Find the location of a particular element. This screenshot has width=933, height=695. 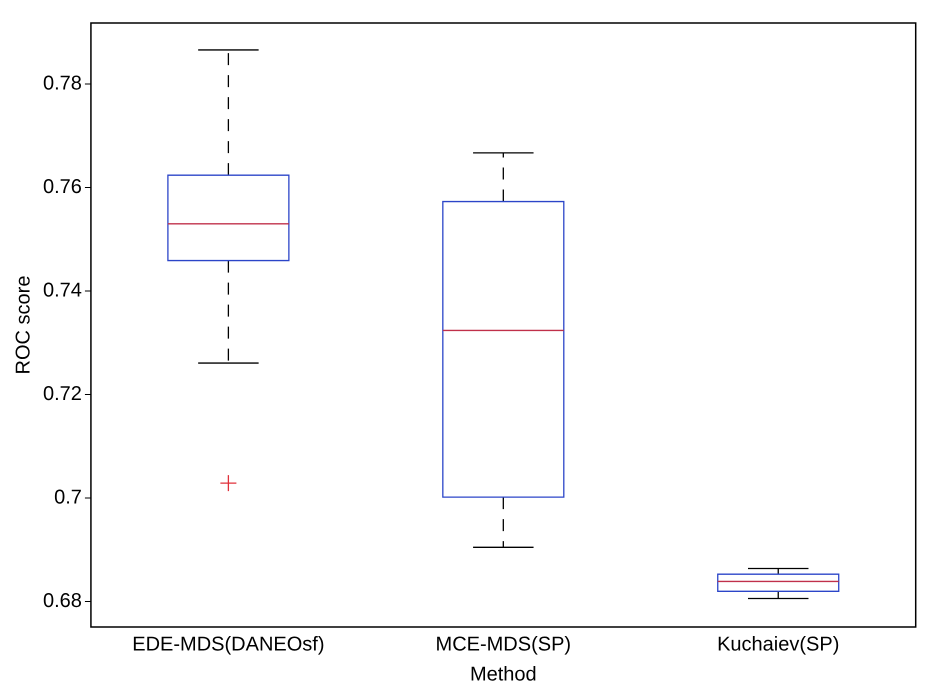

y-tick-label: 0.78 is located at coordinates (62, 83).